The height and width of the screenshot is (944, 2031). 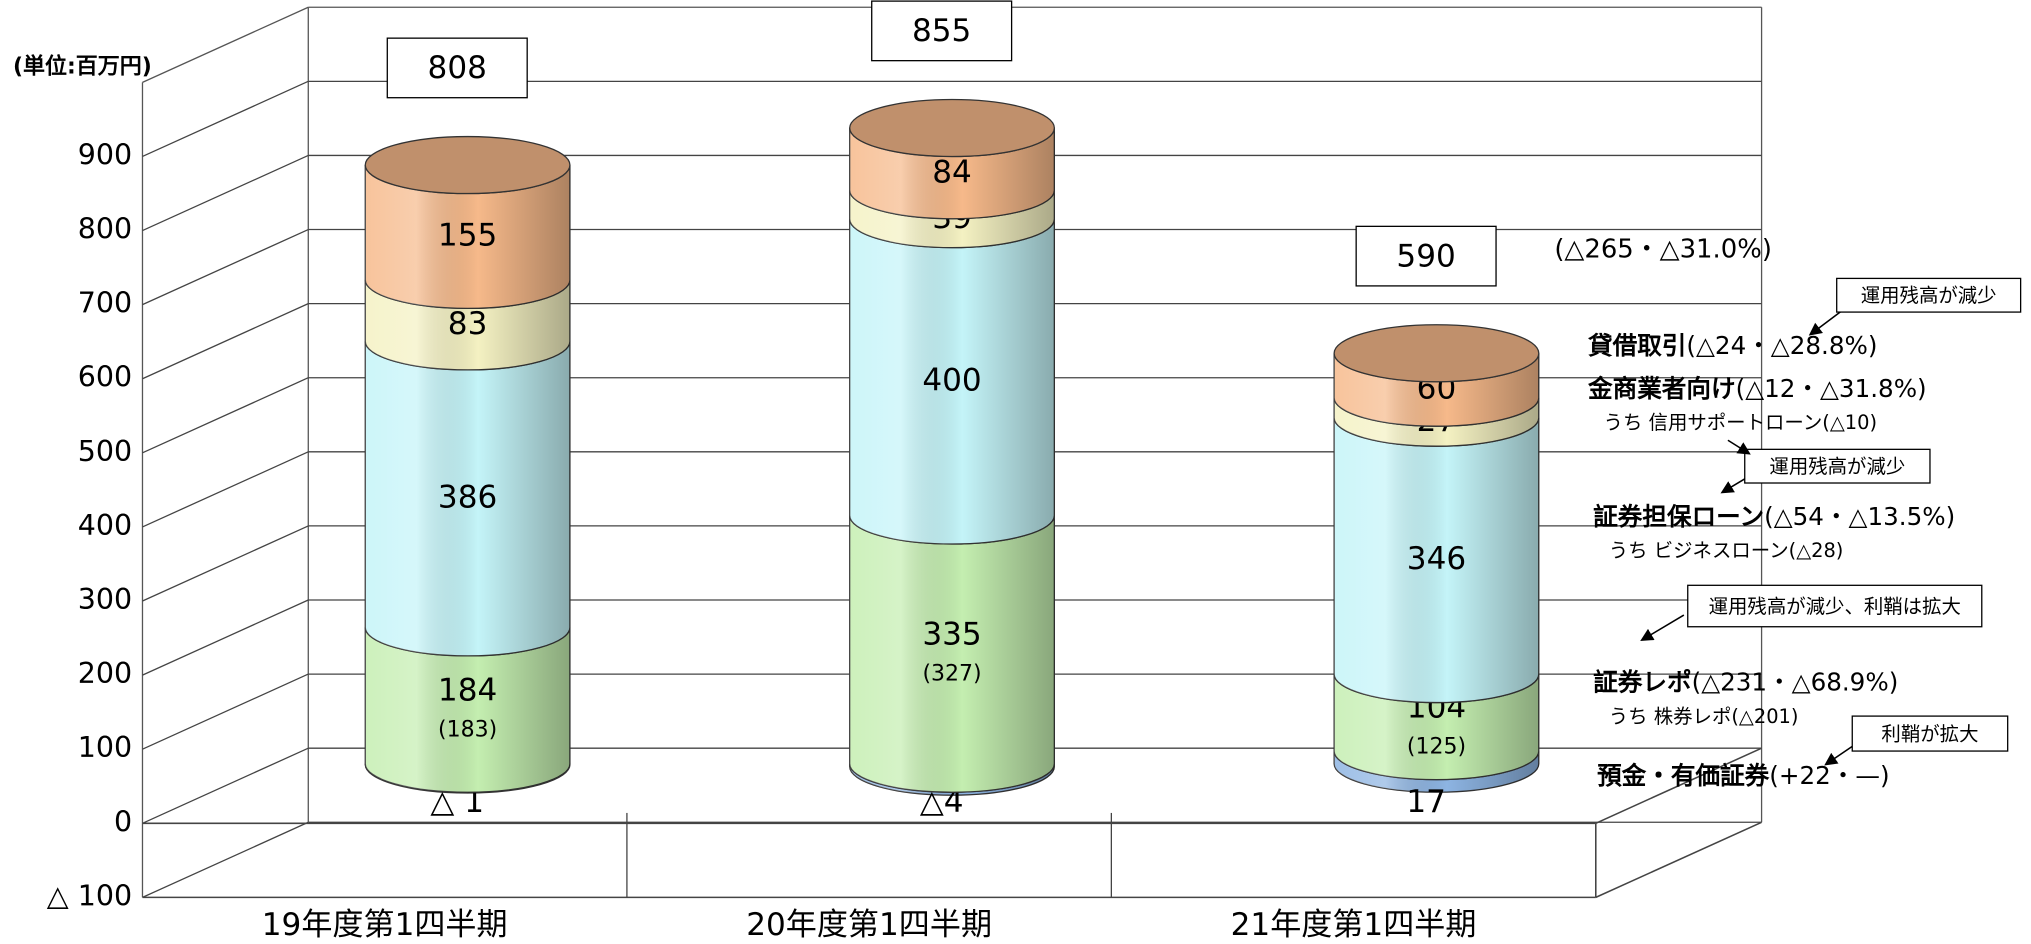 What do you see at coordinates (869, 925) in the screenshot?
I see `x-tick-label: 20年度第1四半期` at bounding box center [869, 925].